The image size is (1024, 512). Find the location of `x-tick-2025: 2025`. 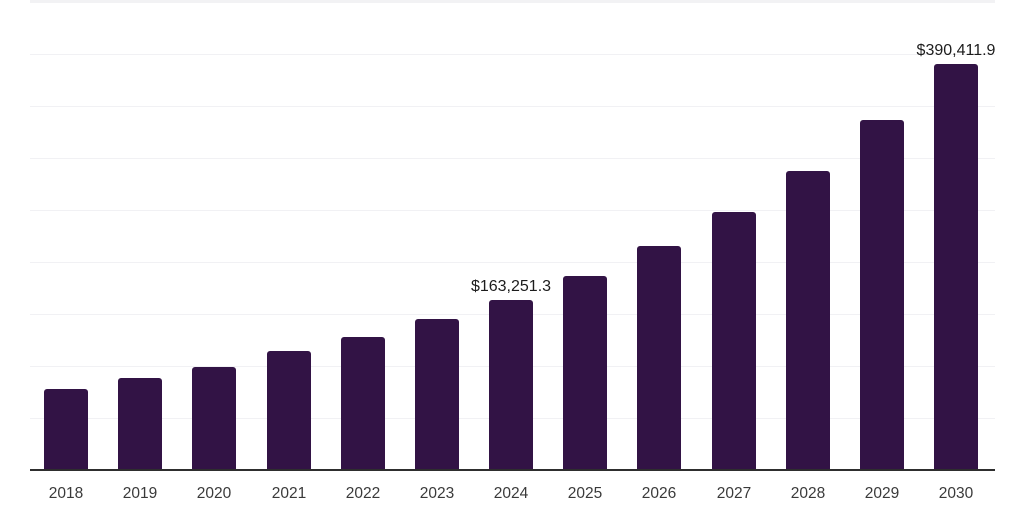

x-tick-2025: 2025 is located at coordinates (585, 493).